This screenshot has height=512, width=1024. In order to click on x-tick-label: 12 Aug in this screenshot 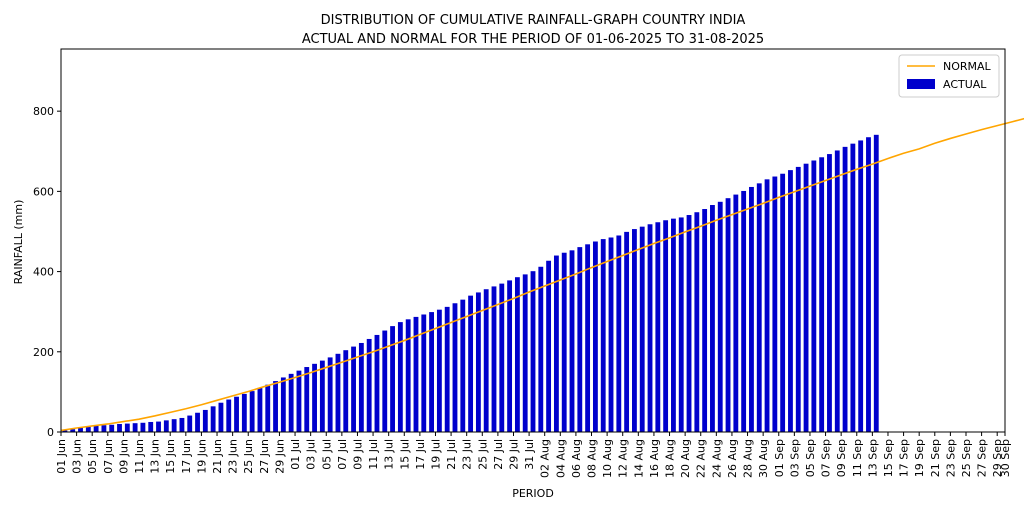, I will do `click(623, 458)`.